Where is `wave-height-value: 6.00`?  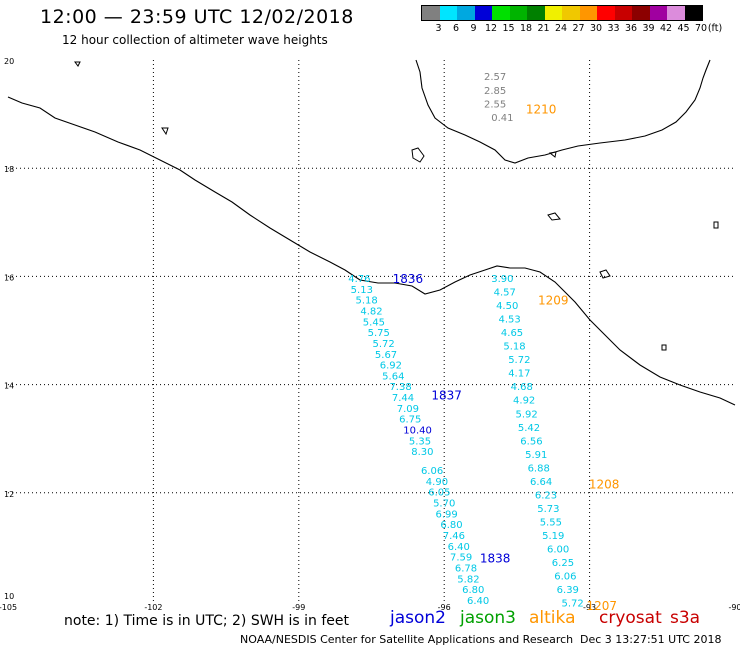
wave-height-value: 6.00 is located at coordinates (558, 550).